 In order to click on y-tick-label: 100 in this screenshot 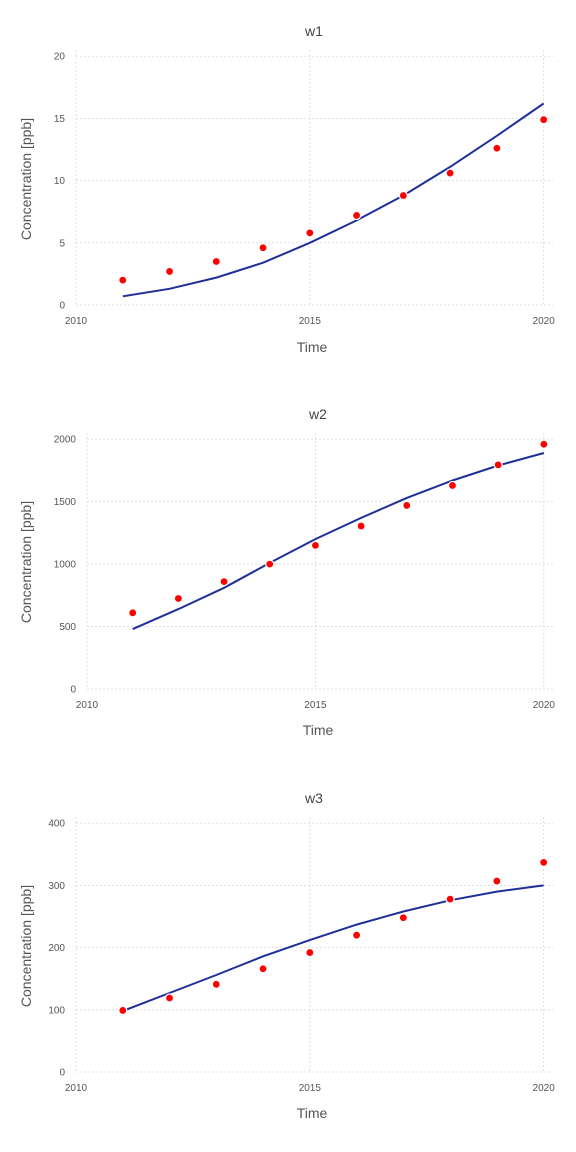, I will do `click(56, 1010)`.